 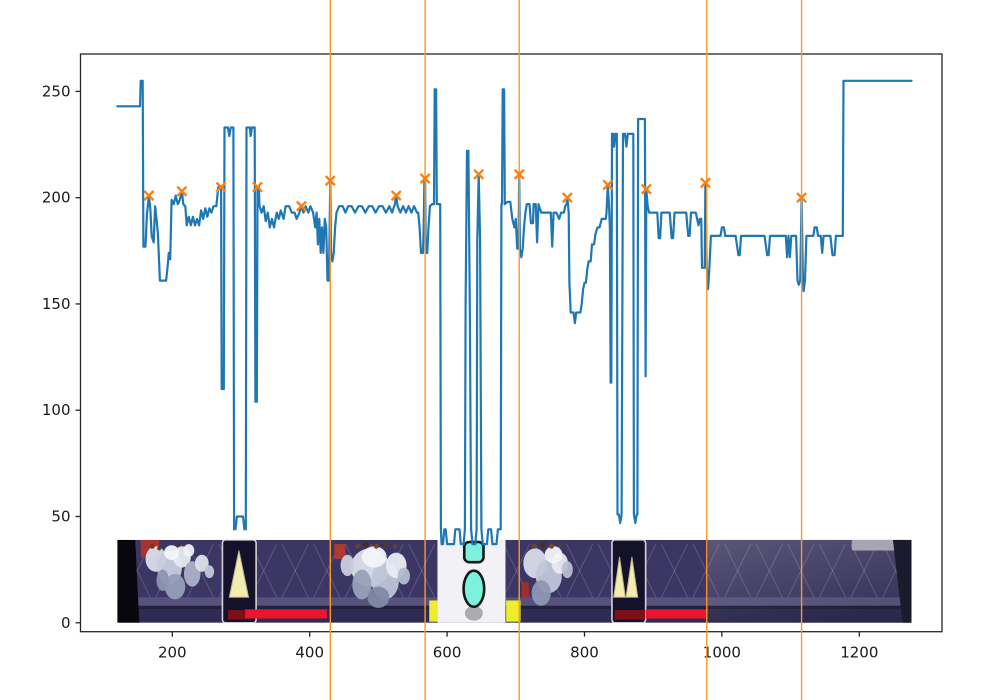 I want to click on x-tick-label: 1000, so click(x=722, y=653).